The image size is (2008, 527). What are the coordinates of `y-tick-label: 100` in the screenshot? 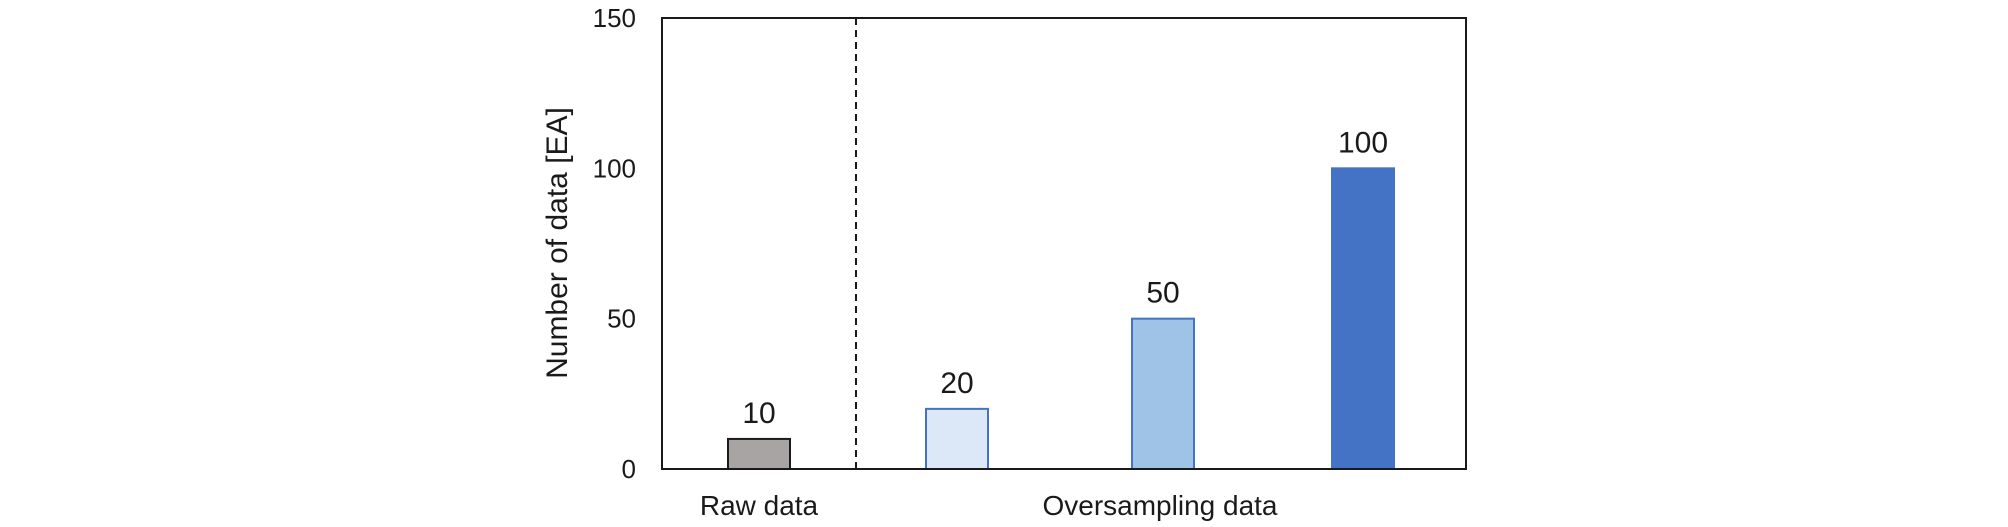 It's located at (614, 168).